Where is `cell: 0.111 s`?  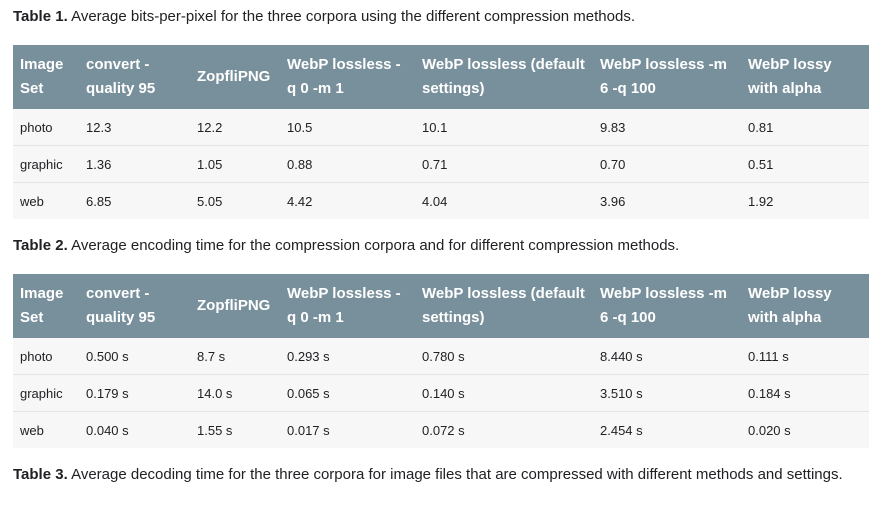 cell: 0.111 s is located at coordinates (805, 356).